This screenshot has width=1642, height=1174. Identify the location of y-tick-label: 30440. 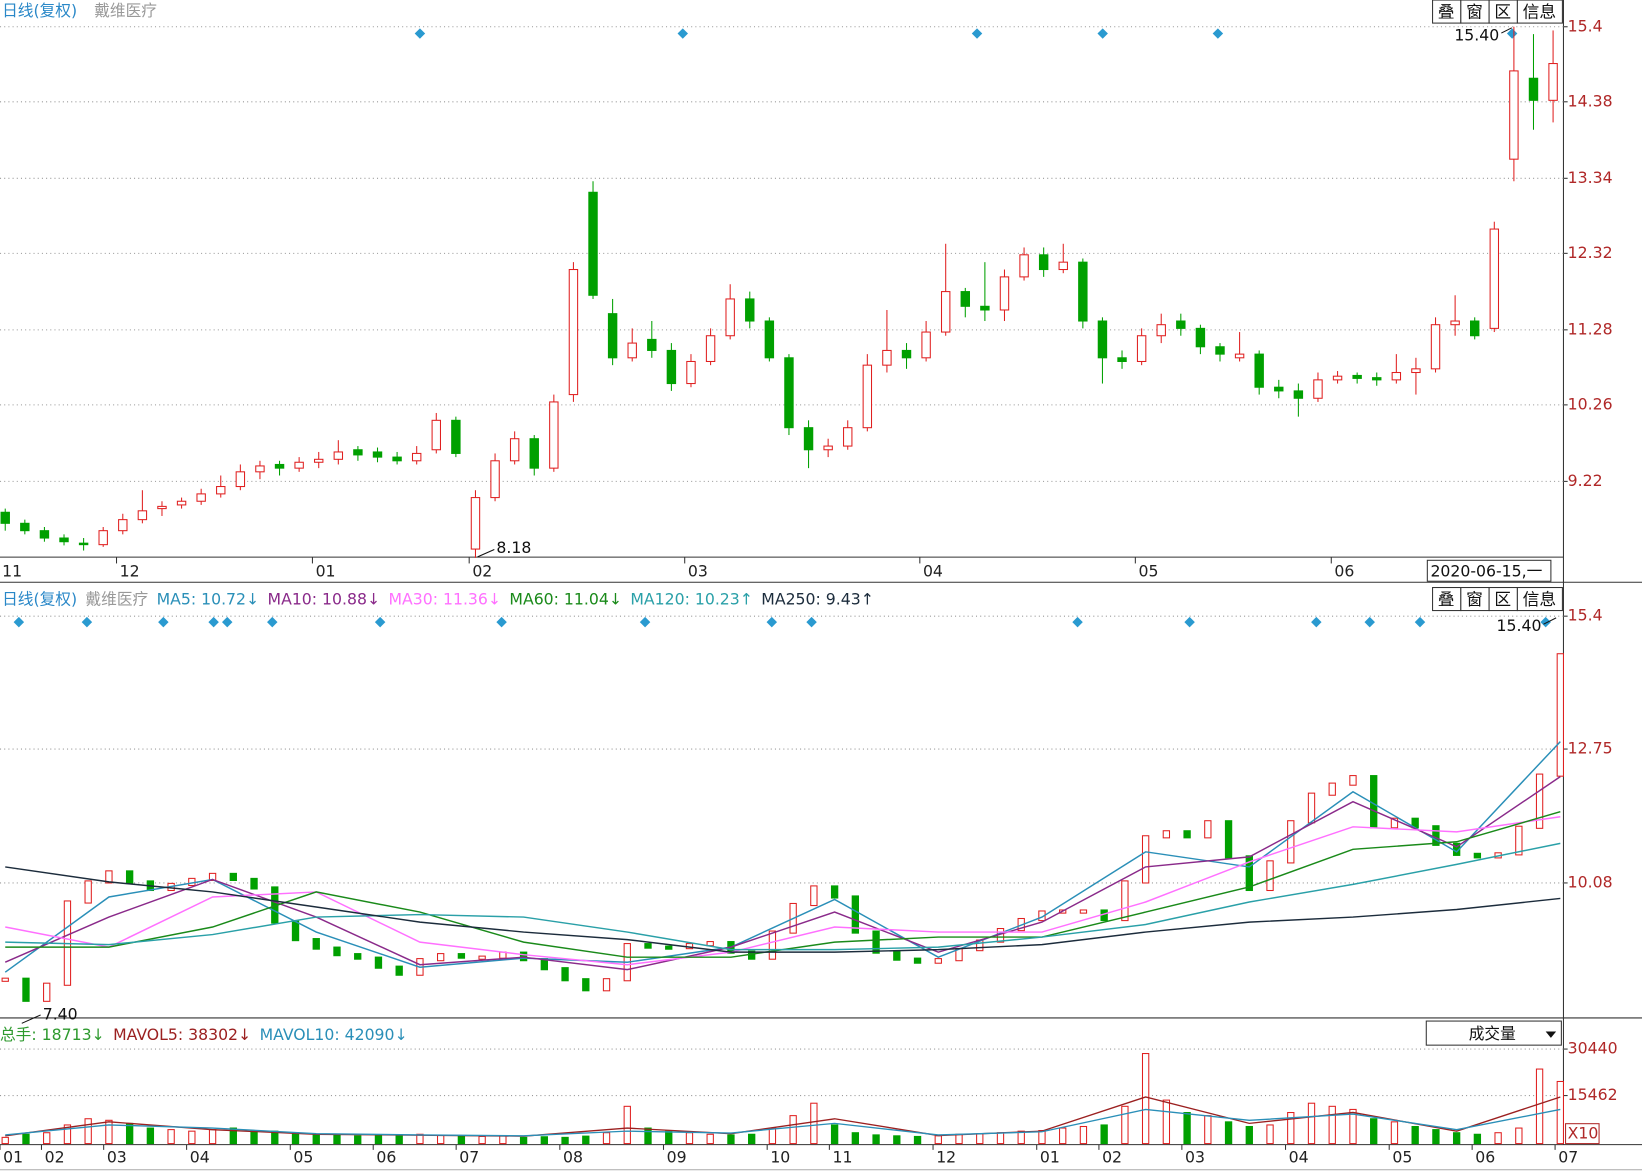
(1593, 1048).